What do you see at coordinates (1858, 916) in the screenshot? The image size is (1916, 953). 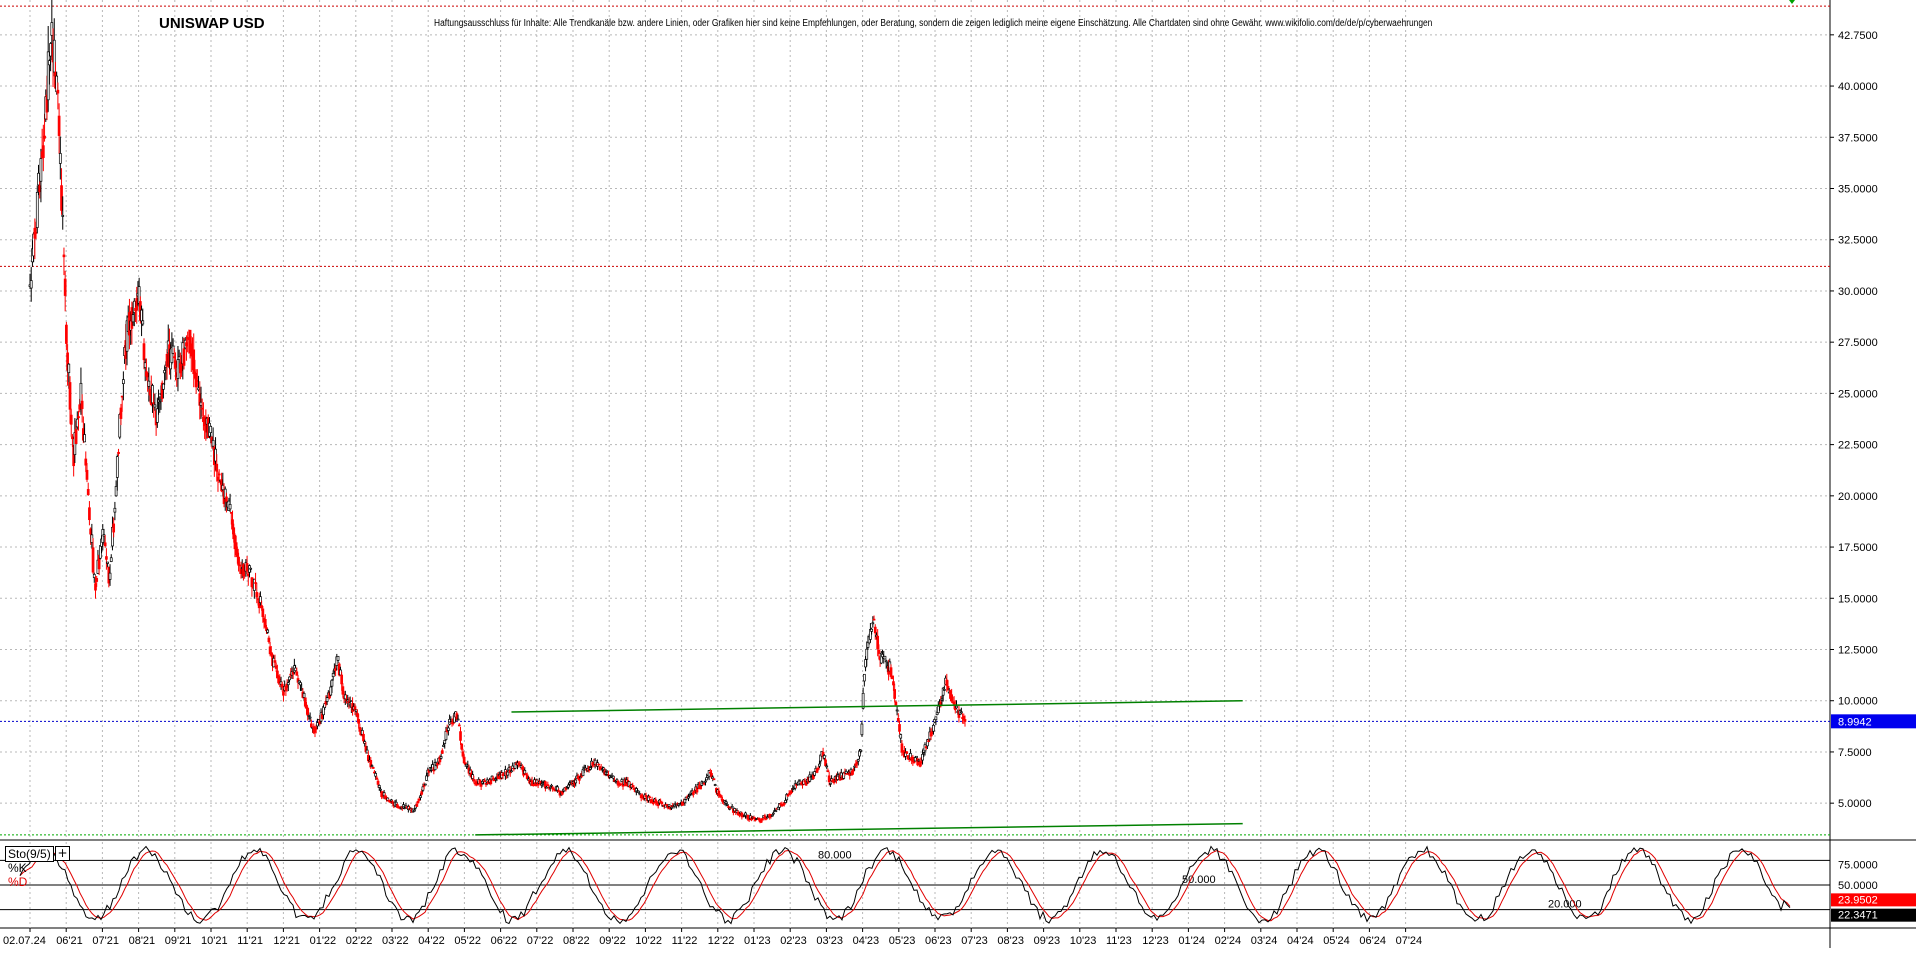 I see `stoch-k-value: 22.3471` at bounding box center [1858, 916].